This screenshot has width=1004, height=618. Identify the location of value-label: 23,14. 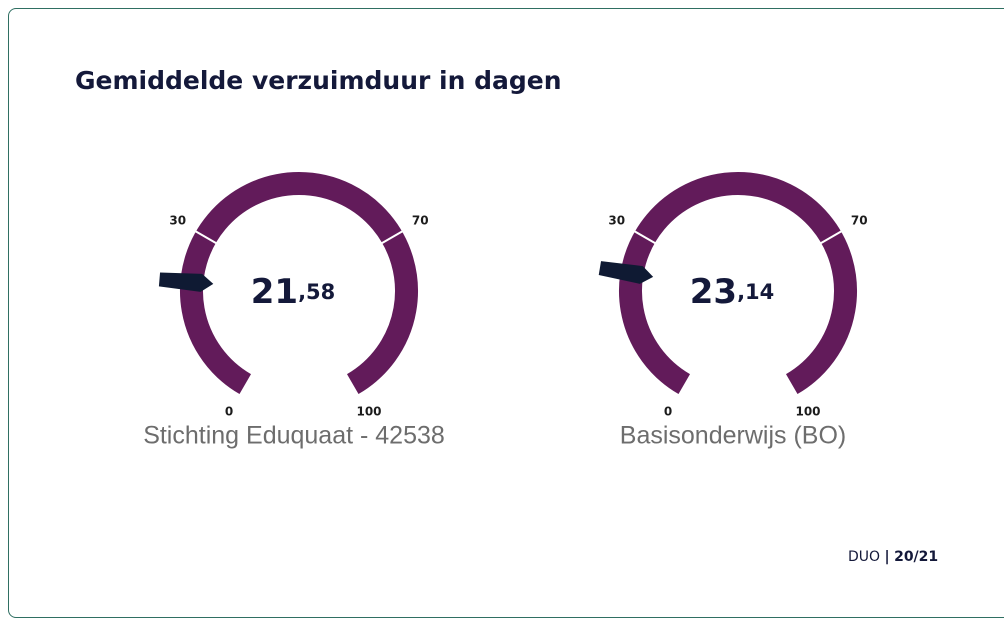
(732, 292).